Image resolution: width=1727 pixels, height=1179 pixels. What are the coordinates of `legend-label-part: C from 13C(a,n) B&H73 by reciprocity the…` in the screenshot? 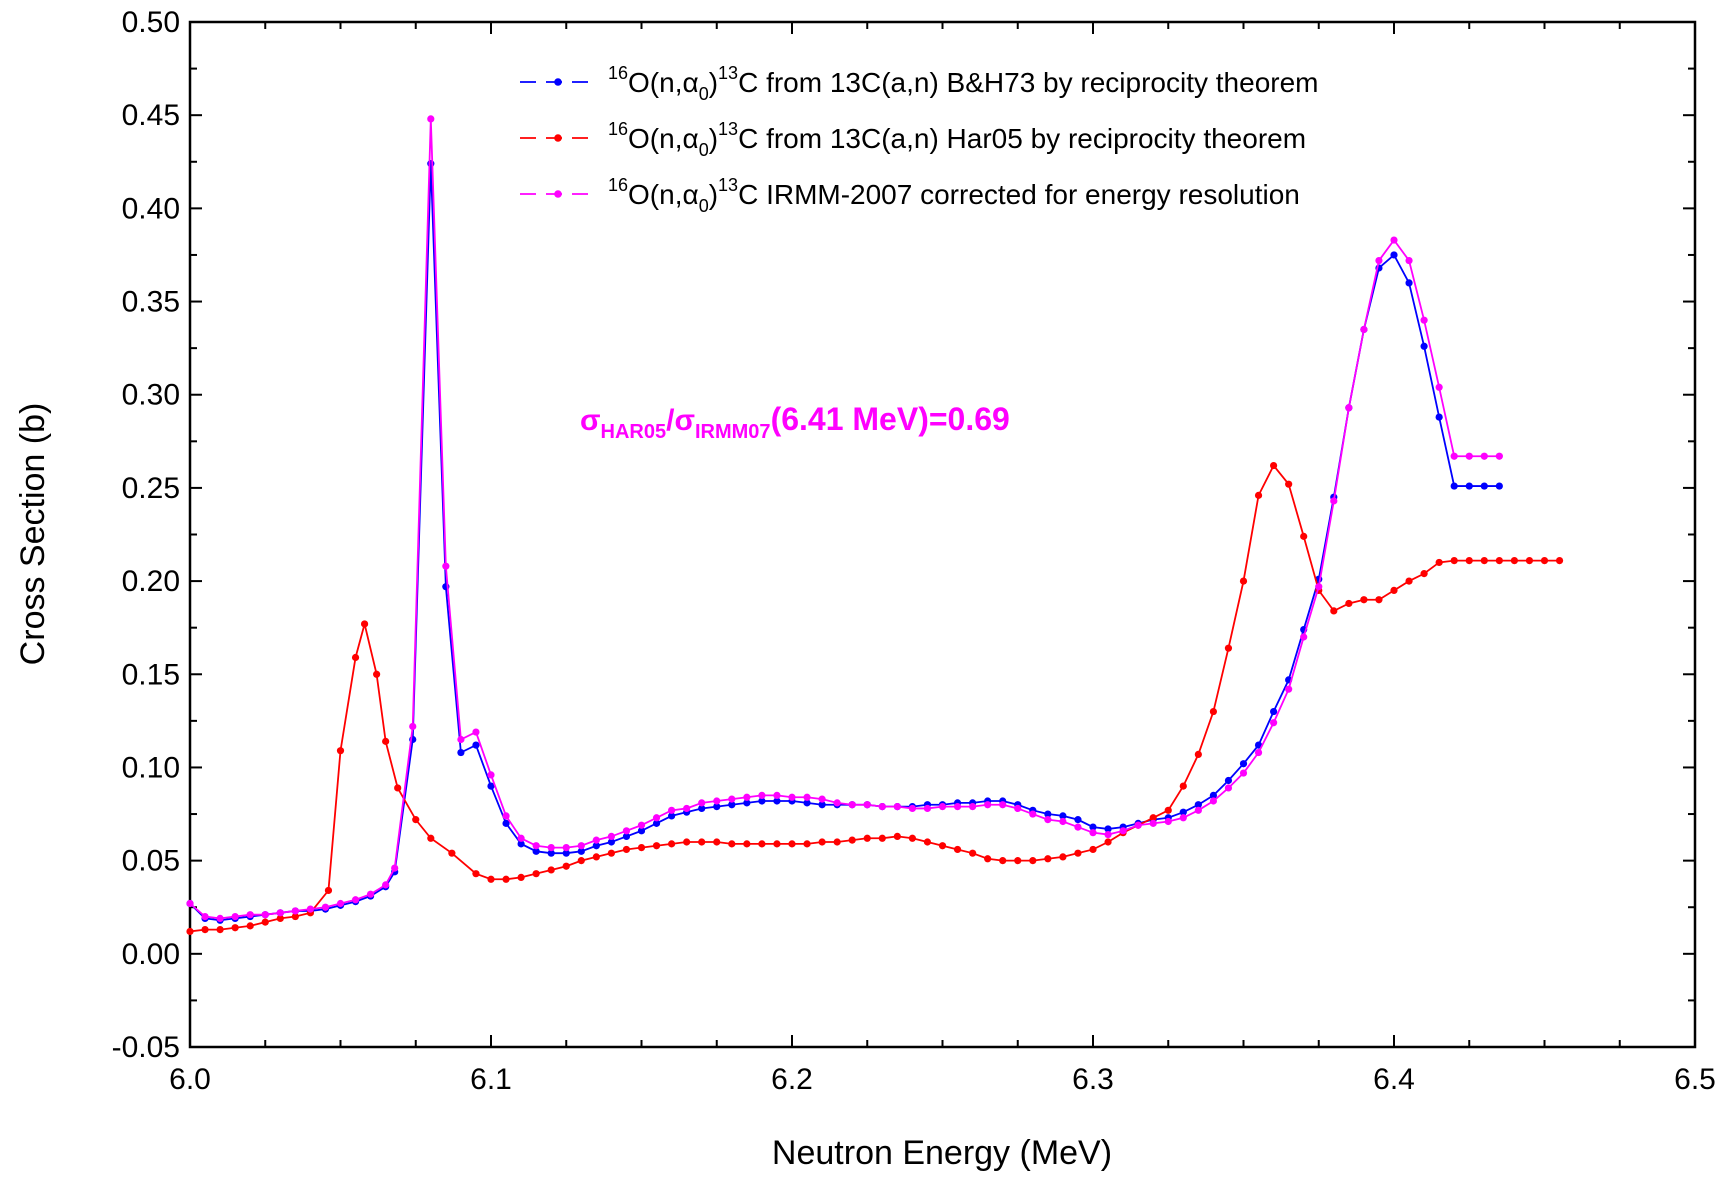 It's located at (1028, 82).